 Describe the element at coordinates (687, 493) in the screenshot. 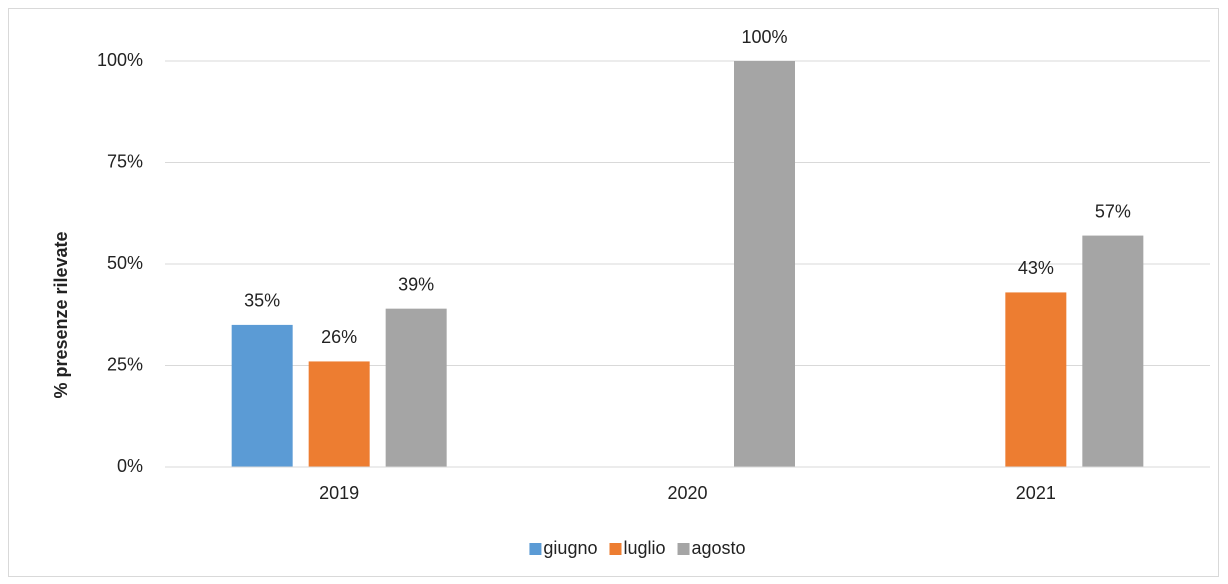

I see `x-tick-label: 2020` at that location.